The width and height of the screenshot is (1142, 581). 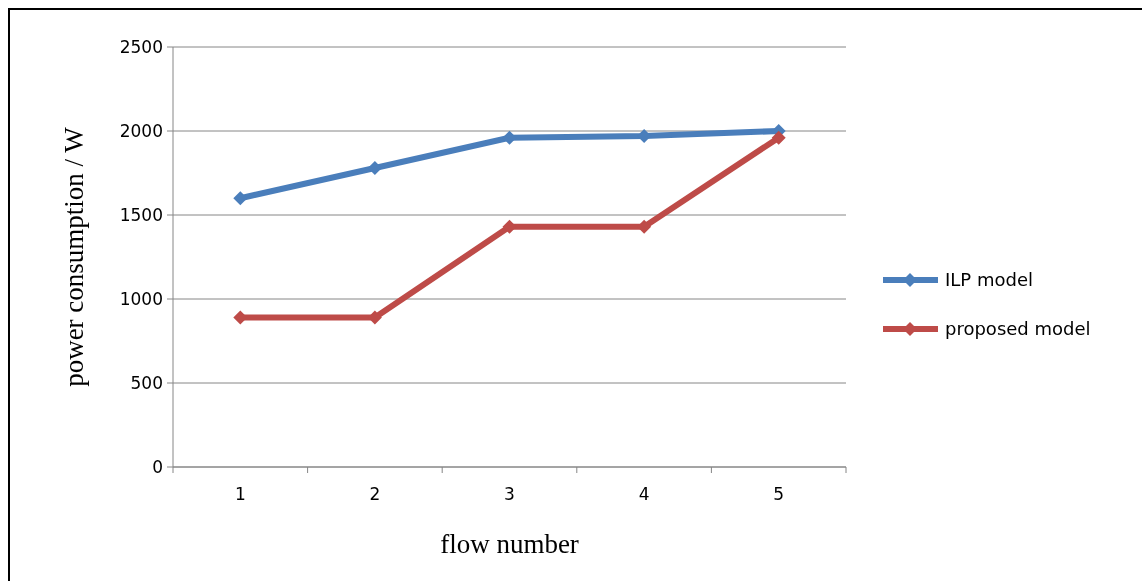 What do you see at coordinates (141, 46) in the screenshot?
I see `y-tick-label: 2500` at bounding box center [141, 46].